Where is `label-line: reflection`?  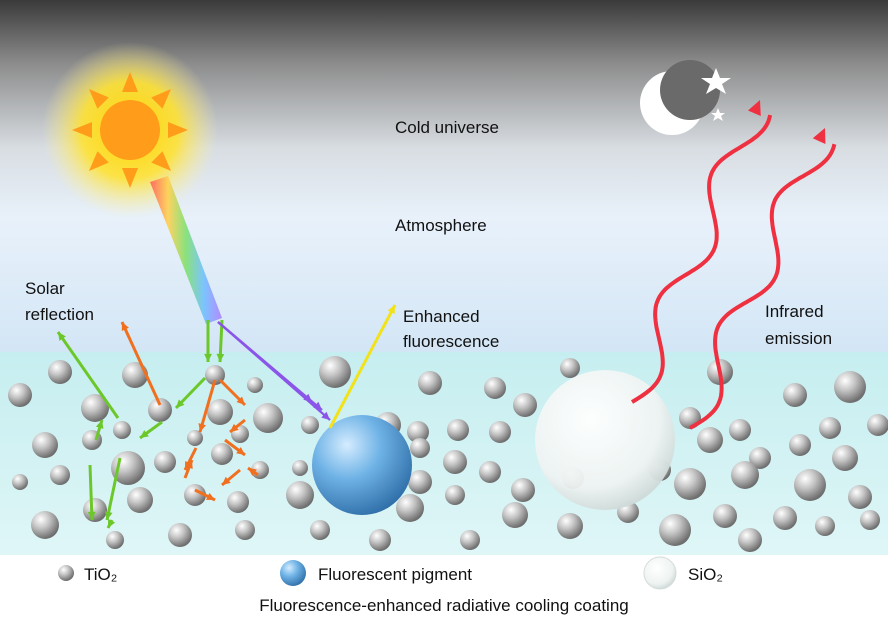
label-line: reflection is located at coordinates (59, 314).